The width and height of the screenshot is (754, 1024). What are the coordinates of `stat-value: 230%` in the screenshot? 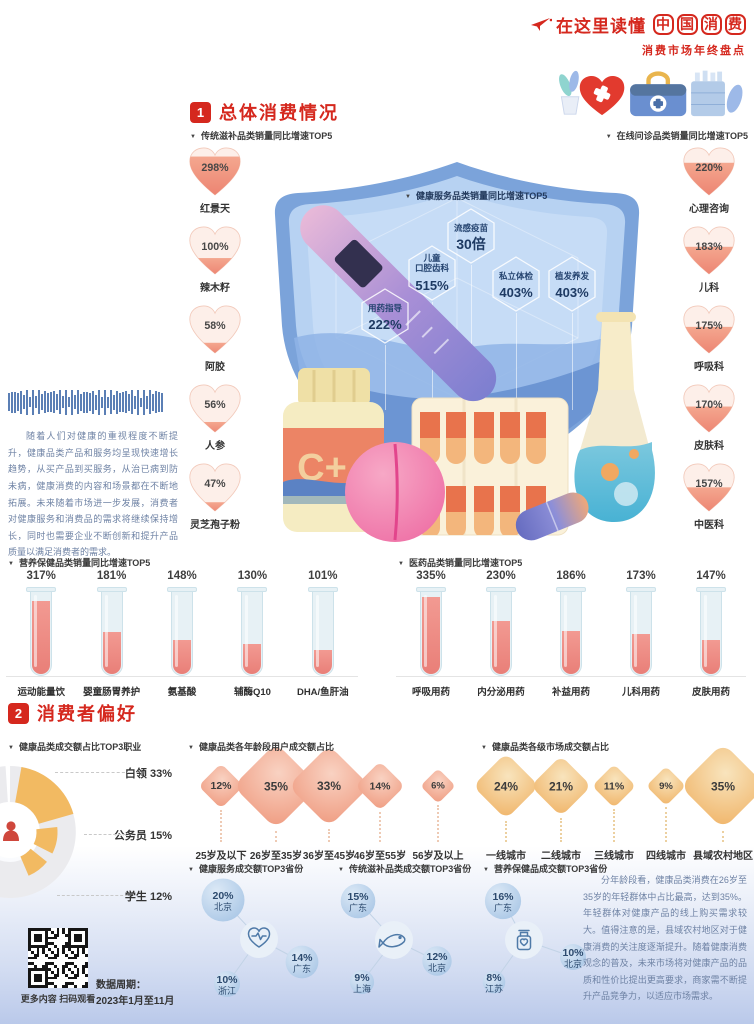 It's located at (501, 576).